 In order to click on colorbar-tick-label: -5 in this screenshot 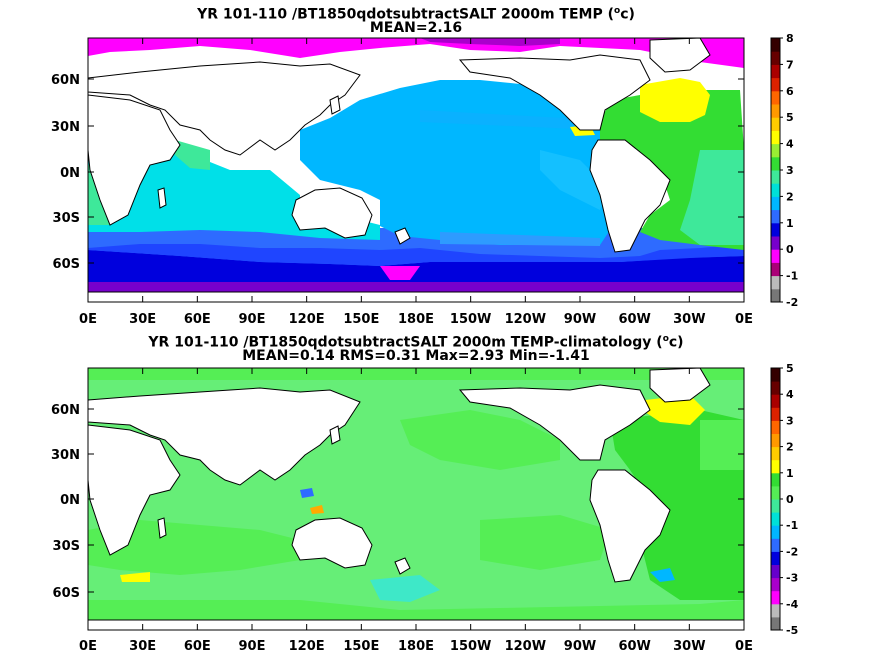, I will do `click(792, 630)`.